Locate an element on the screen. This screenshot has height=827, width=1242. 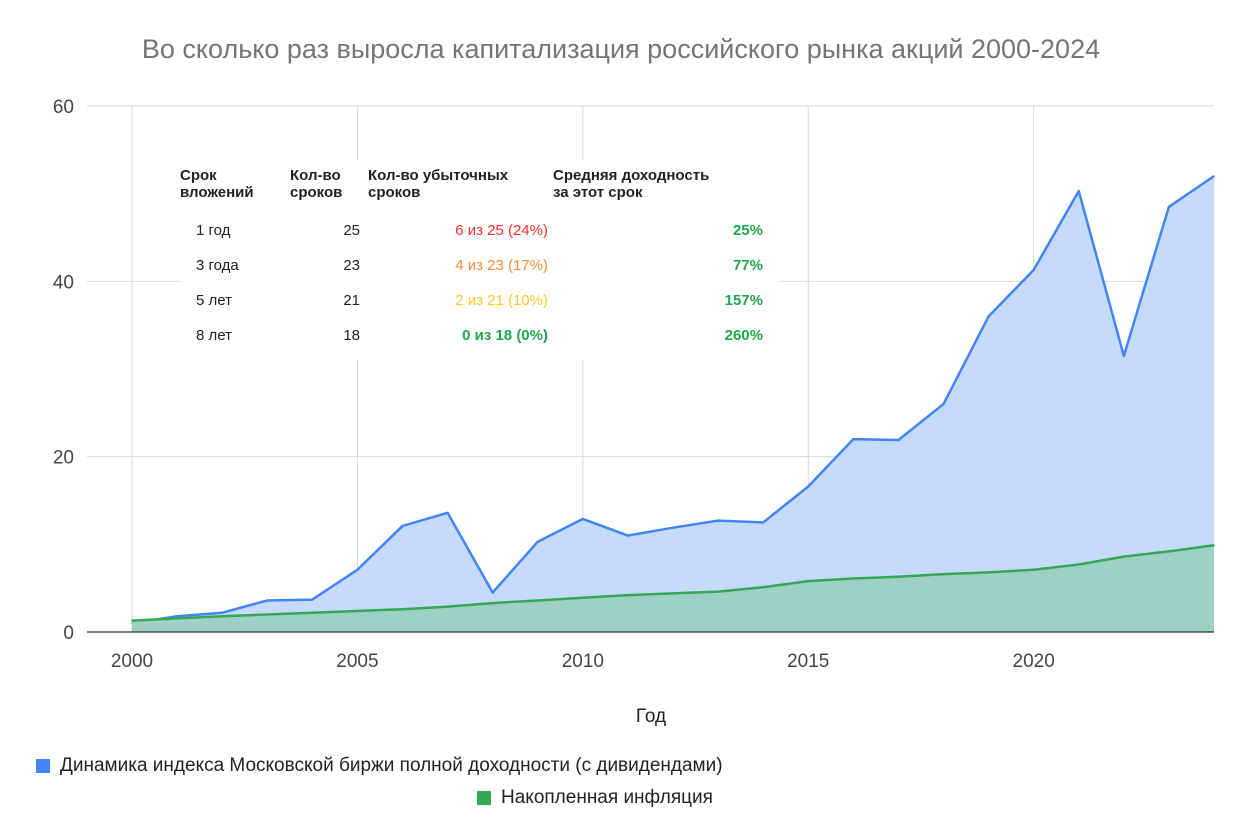
table-header-line: Кол-во убыточных is located at coordinates (438, 175).